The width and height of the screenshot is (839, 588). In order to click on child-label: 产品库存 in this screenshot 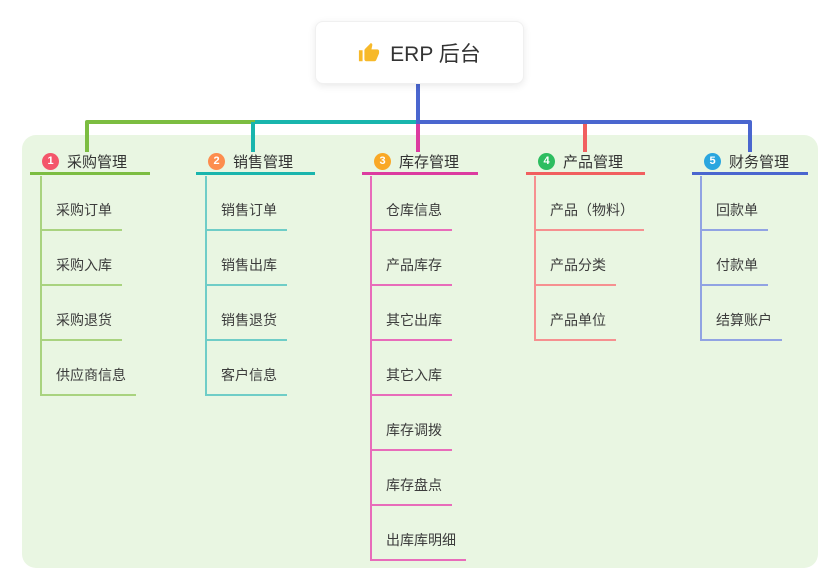, I will do `click(412, 270)`.